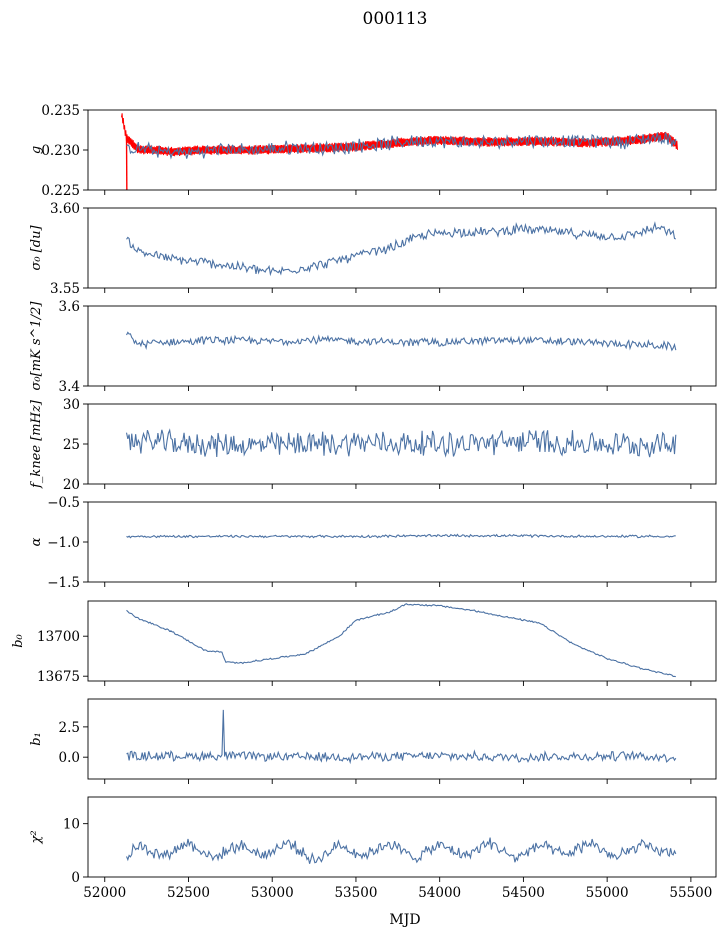 This screenshot has width=725, height=936. I want to click on panel-g: 0.225 0.230 0.235 g, so click(373, 151).